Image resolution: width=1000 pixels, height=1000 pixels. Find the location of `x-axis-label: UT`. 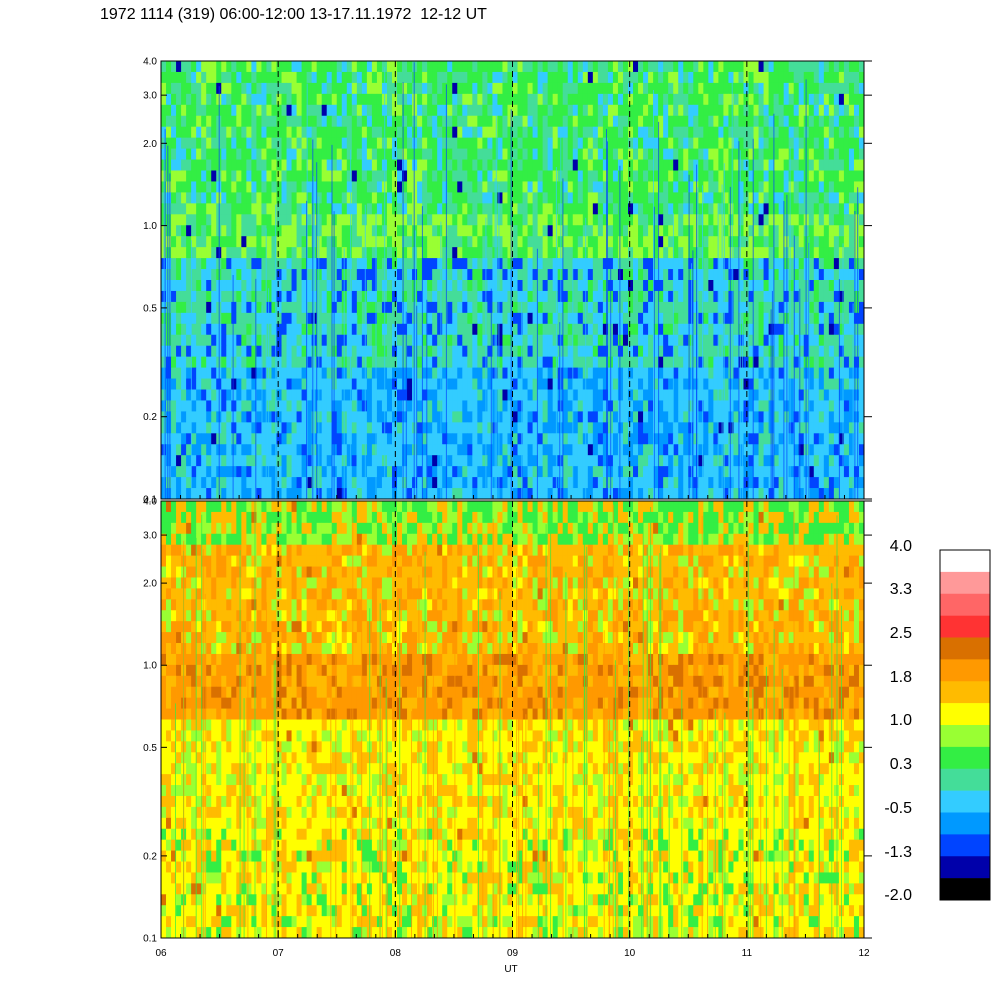

x-axis-label: UT is located at coordinates (510, 969).